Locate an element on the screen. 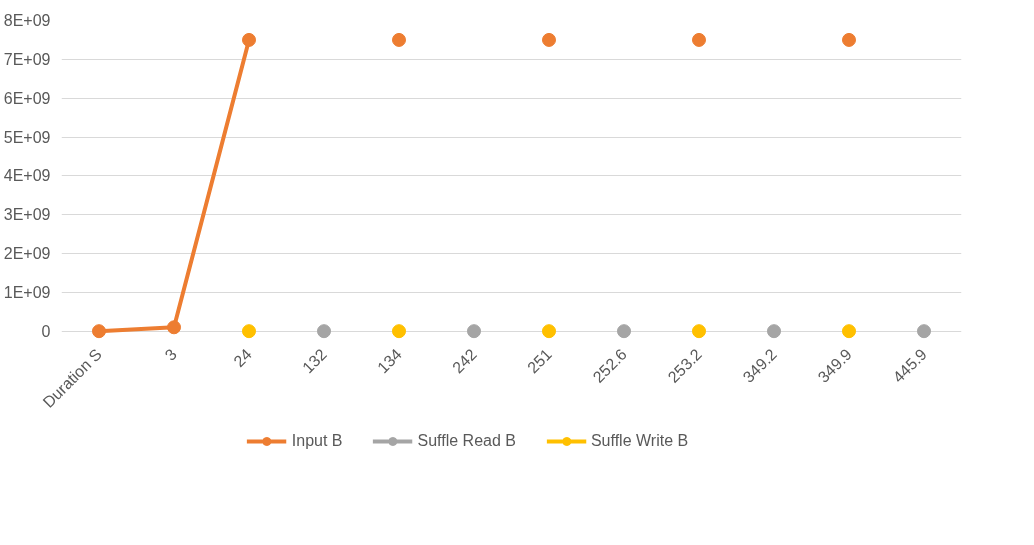 This screenshot has height=545, width=1034. y-tick-label: 5E+09 is located at coordinates (27, 137).